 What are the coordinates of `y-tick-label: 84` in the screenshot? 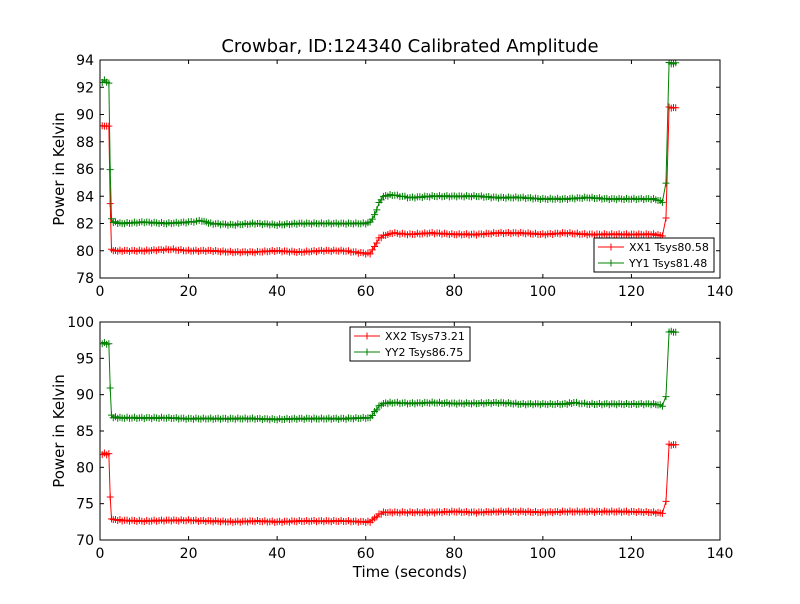 It's located at (85, 197).